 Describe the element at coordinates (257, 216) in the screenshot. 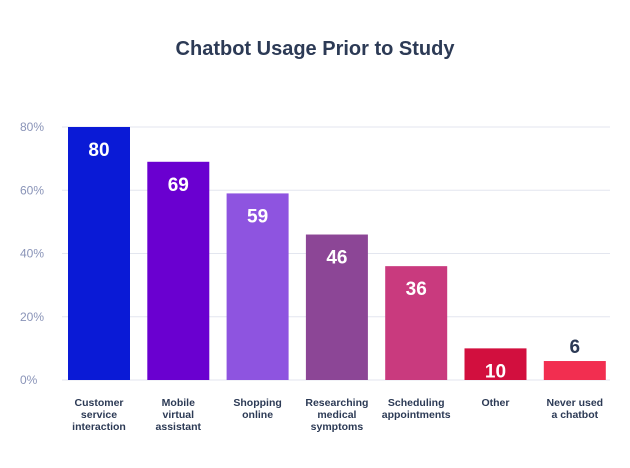

I see `bar-value-label: 59` at that location.